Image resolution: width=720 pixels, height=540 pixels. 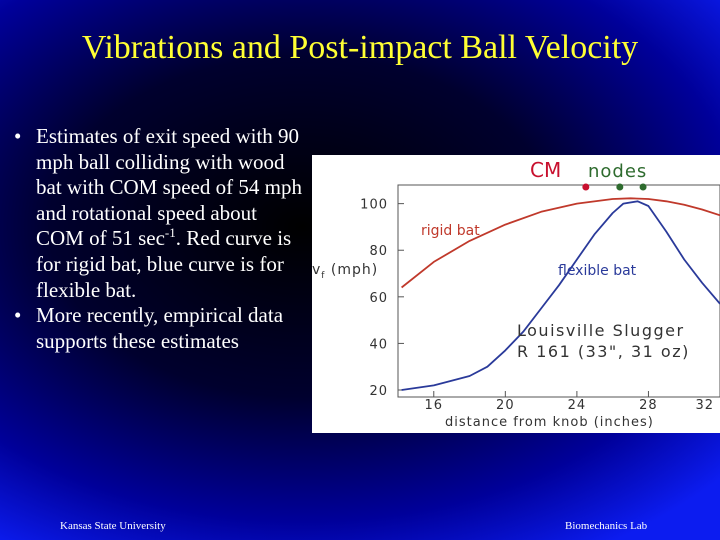 What do you see at coordinates (617, 171) in the screenshot?
I see `nodes-label: nodes` at bounding box center [617, 171].